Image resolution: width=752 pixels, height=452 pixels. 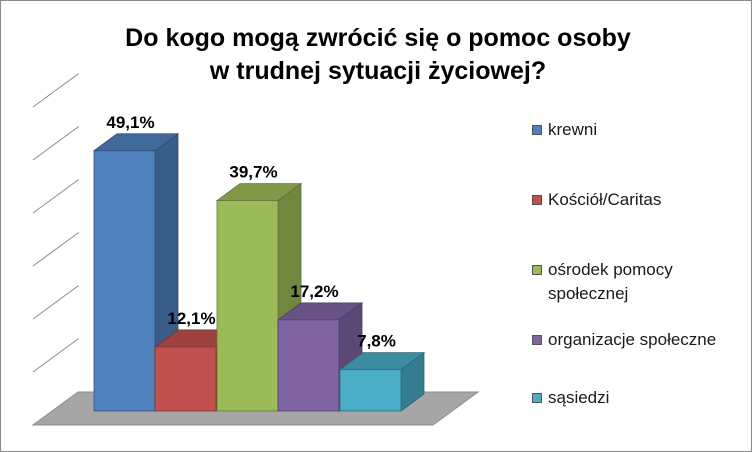 What do you see at coordinates (610, 269) in the screenshot?
I see `legend-label: ośrodek pomocy` at bounding box center [610, 269].